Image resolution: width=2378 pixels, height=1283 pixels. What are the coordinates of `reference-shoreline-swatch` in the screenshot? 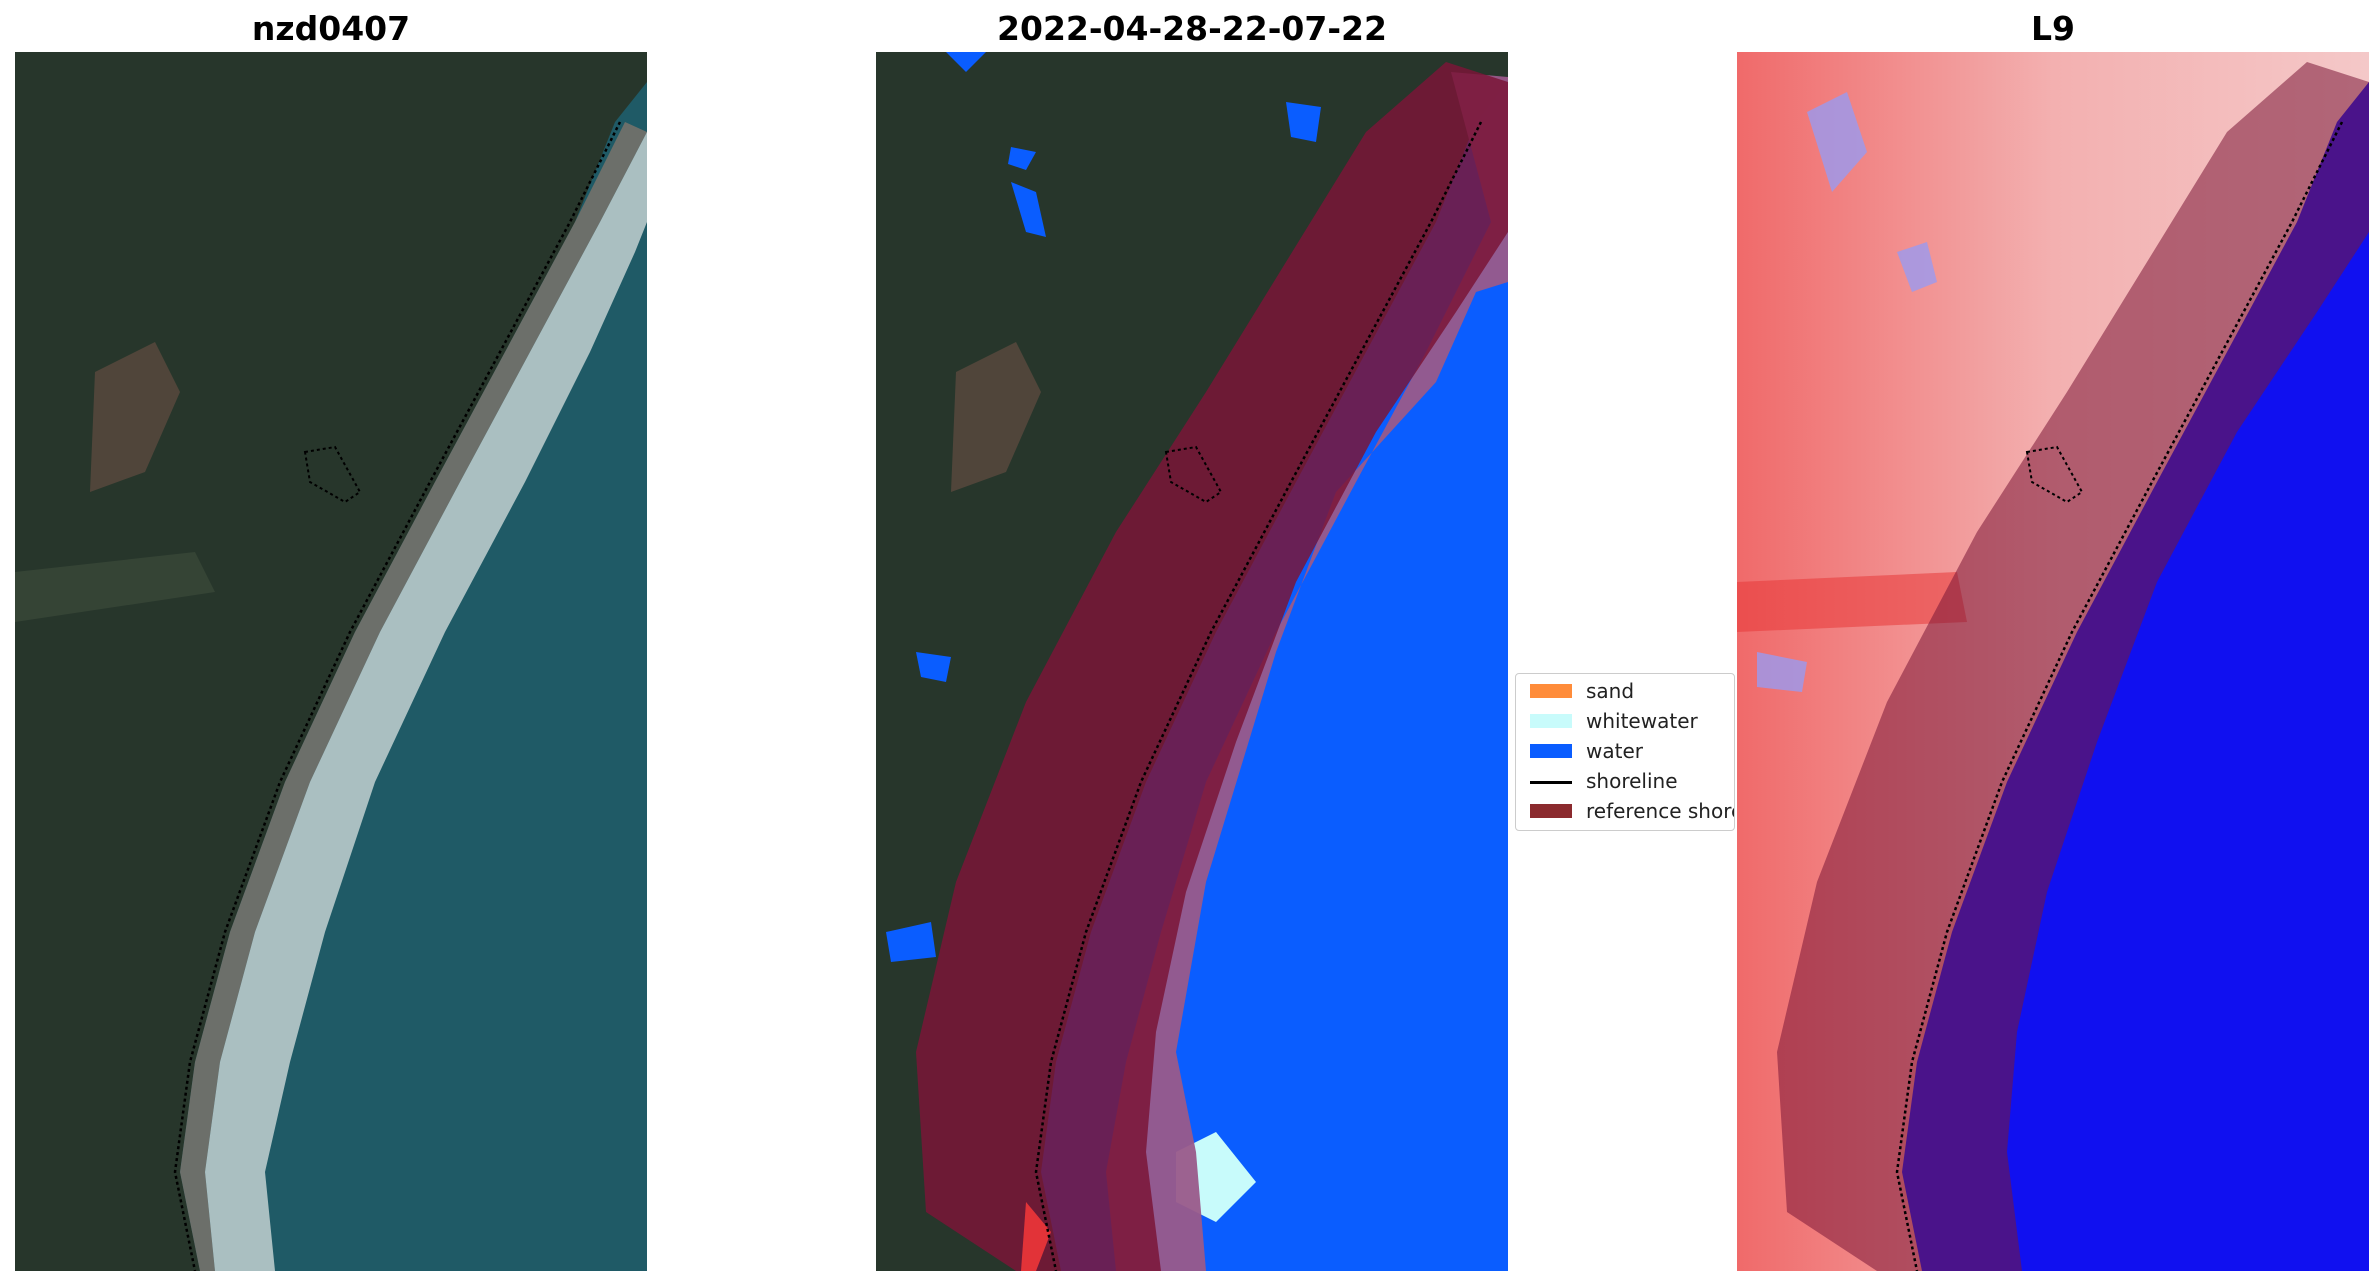 It's located at (1551, 811).